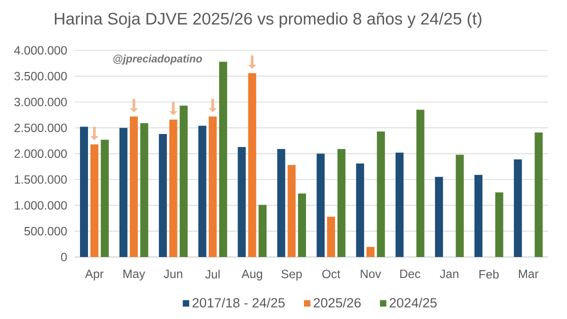  Describe the element at coordinates (413, 303) in the screenshot. I see `legend-label: 2024/25` at that location.